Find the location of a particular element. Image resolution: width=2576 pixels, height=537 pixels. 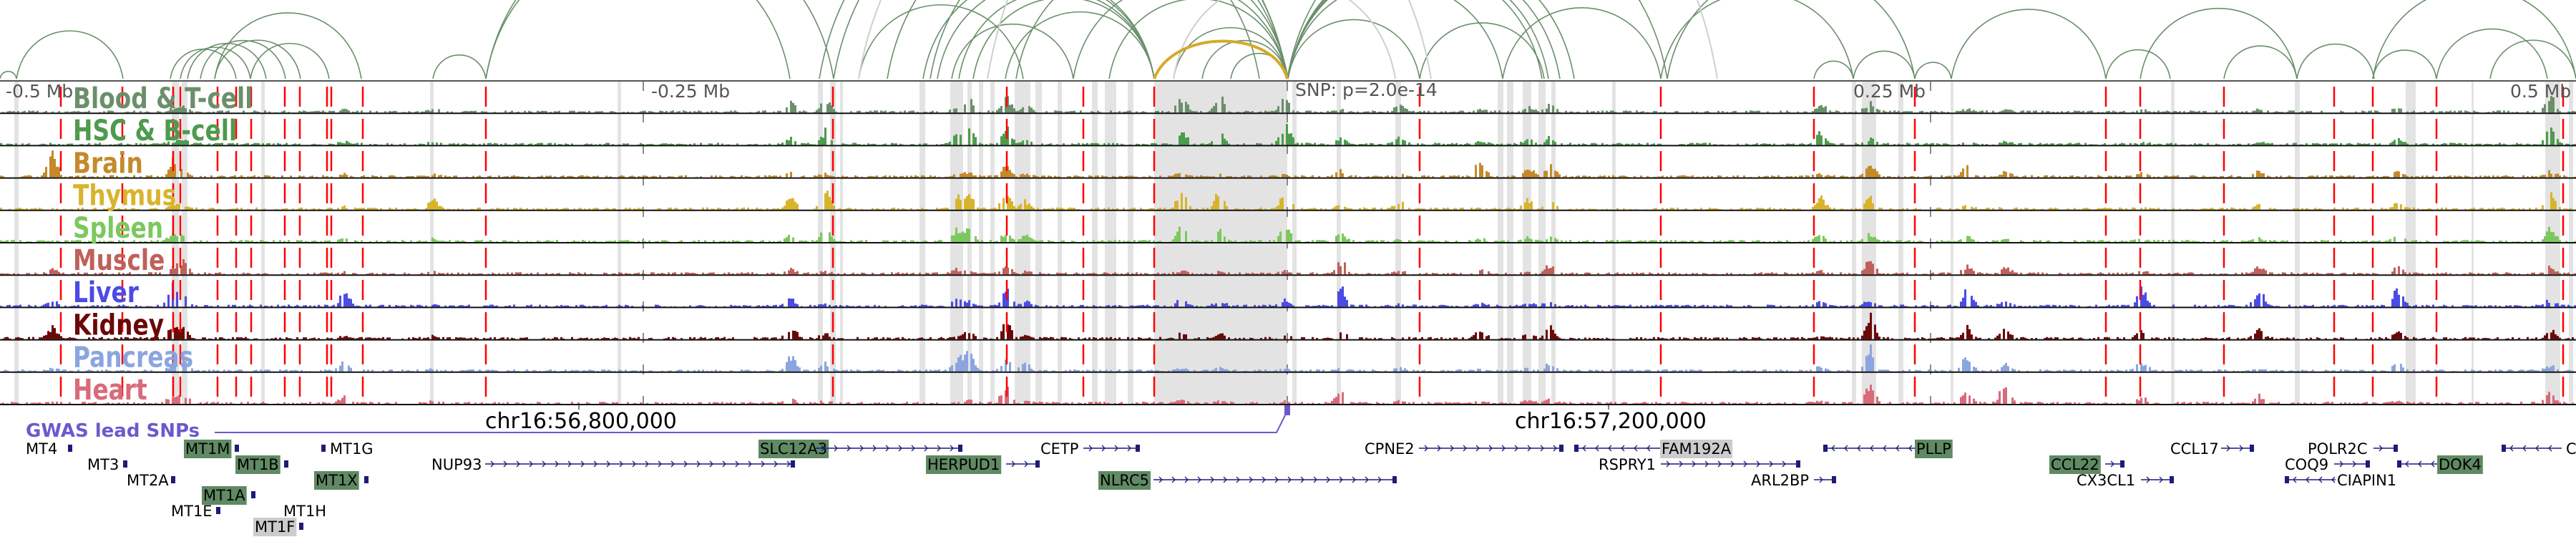

gene-label: CX3CL1 is located at coordinates (2106, 480).